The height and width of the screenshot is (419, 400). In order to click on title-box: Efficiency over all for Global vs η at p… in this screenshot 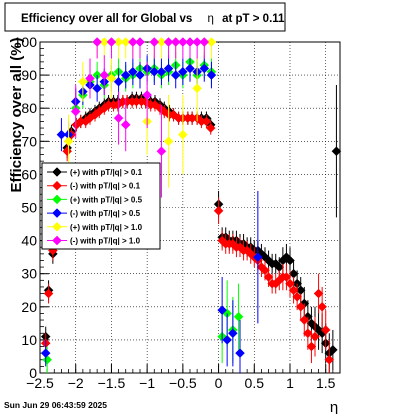, I will do `click(145, 17)`.